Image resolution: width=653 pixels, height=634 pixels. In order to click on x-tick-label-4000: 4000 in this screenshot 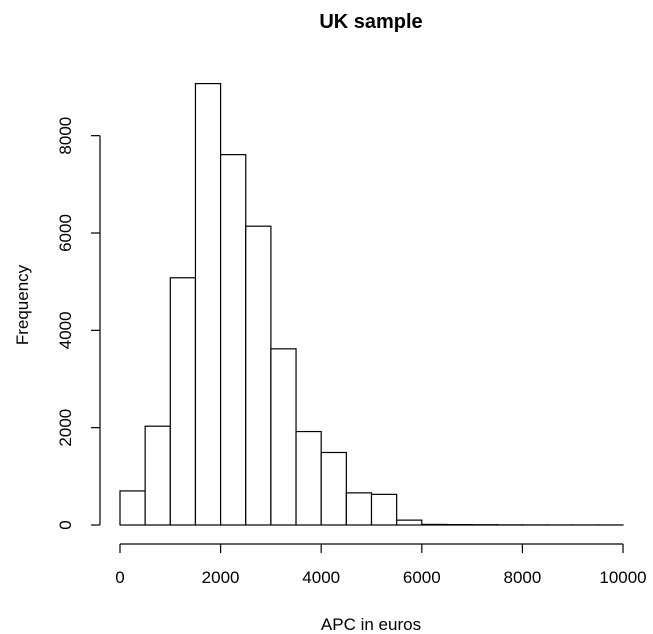, I will do `click(321, 577)`.